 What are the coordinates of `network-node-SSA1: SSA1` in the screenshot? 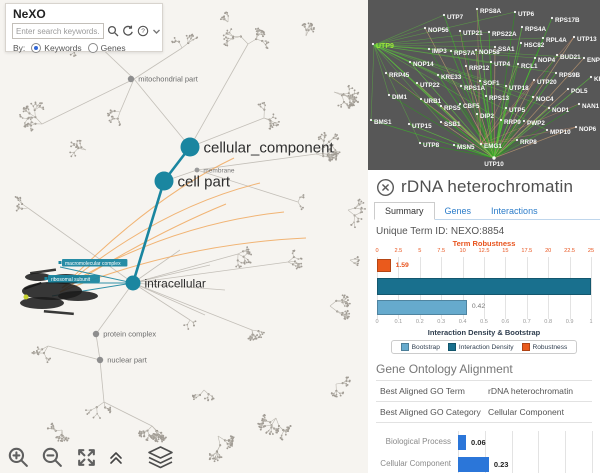 It's located at (506, 49).